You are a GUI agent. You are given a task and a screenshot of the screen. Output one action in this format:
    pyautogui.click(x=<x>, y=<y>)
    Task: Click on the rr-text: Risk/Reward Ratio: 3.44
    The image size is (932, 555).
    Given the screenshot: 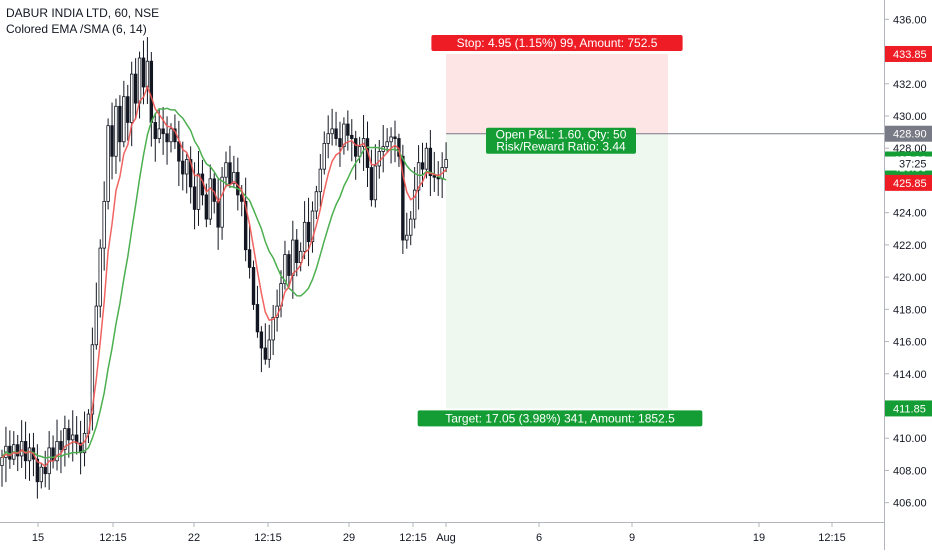 What is the action you would take?
    pyautogui.click(x=561, y=147)
    